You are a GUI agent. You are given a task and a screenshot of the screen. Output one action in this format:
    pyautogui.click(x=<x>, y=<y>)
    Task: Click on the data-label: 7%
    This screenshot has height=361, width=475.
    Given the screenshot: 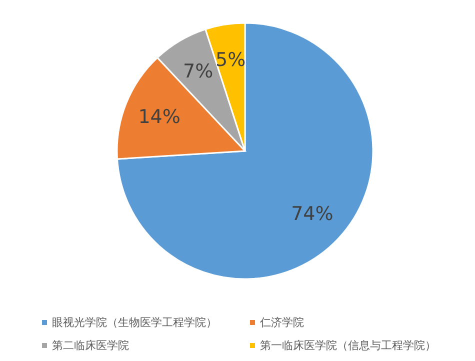 What is the action you would take?
    pyautogui.click(x=198, y=71)
    